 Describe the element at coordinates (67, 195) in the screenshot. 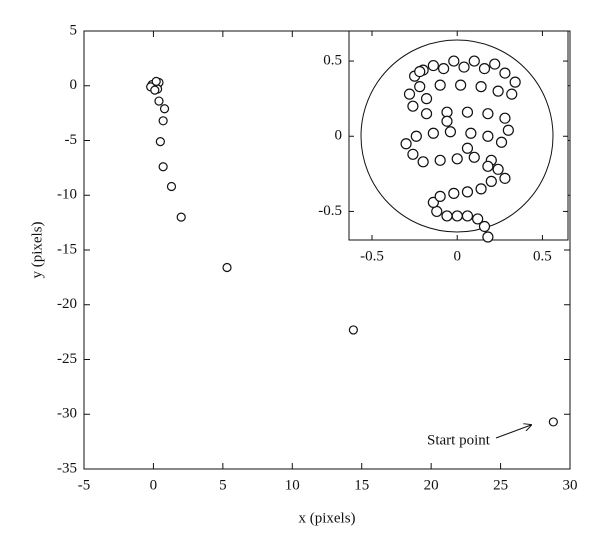

I see `y-tick-label: -10` at that location.